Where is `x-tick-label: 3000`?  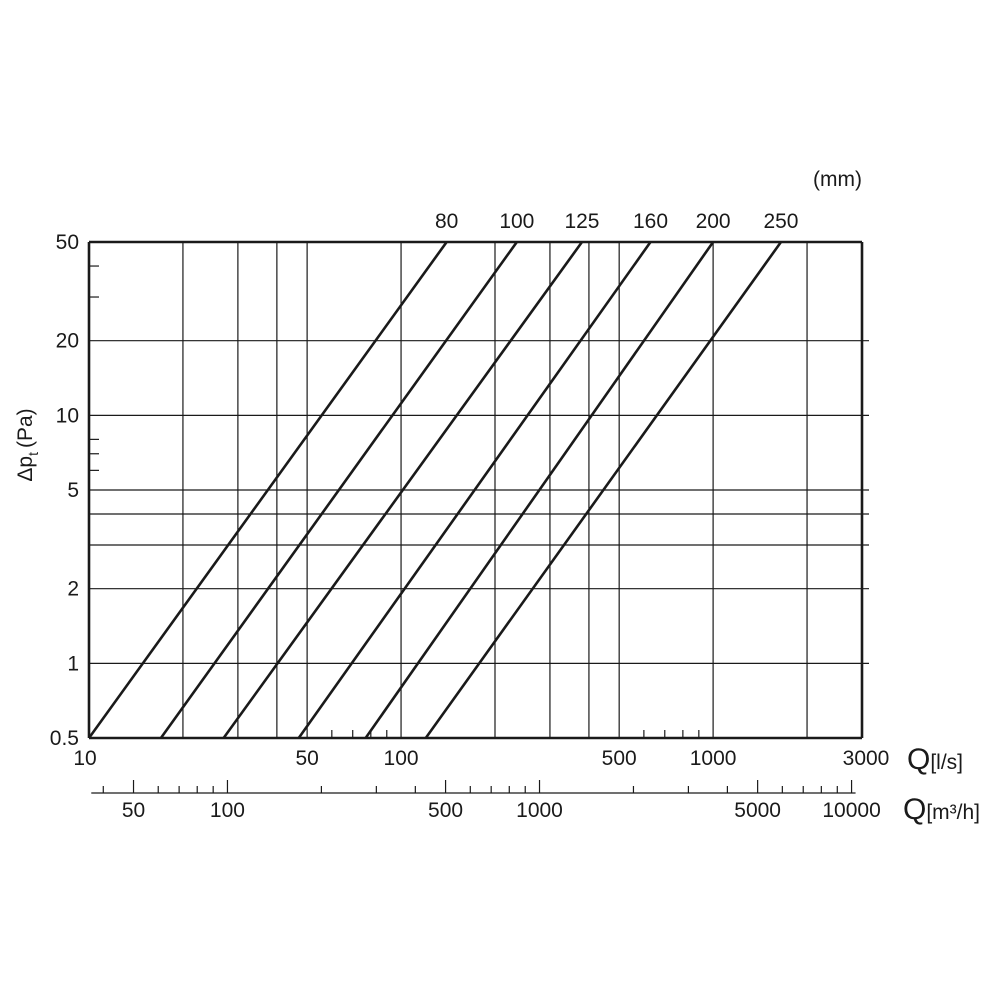
x-tick-label: 3000 is located at coordinates (866, 758).